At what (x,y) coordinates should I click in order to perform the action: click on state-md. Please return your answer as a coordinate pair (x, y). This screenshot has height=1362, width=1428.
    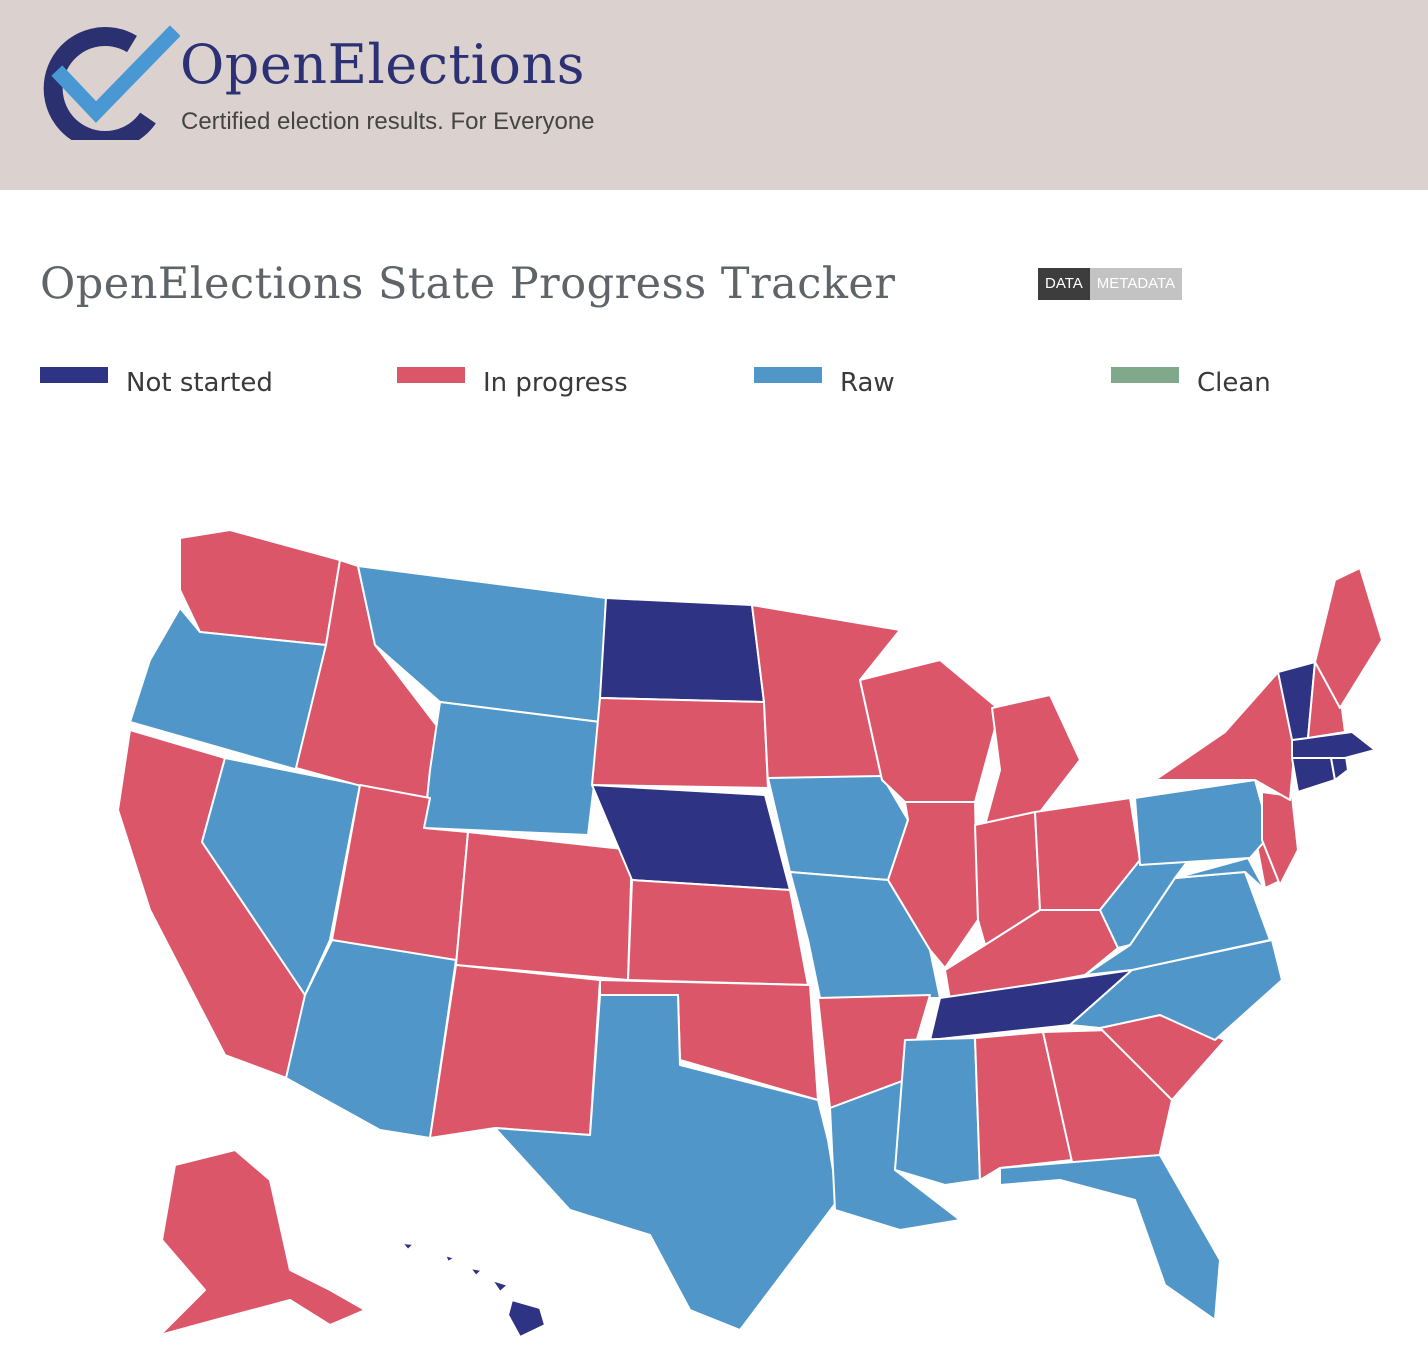
    Looking at the image, I should click on (1220, 874).